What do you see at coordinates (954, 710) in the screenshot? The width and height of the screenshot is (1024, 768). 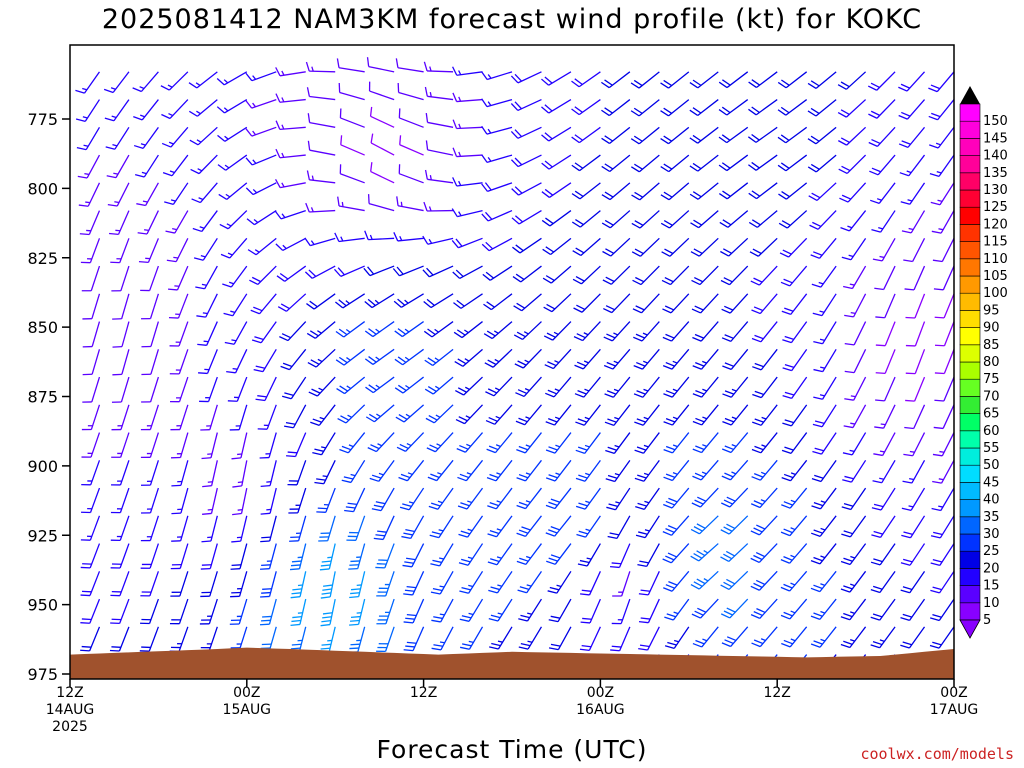 I see `x-tick-label: 17AUG` at bounding box center [954, 710].